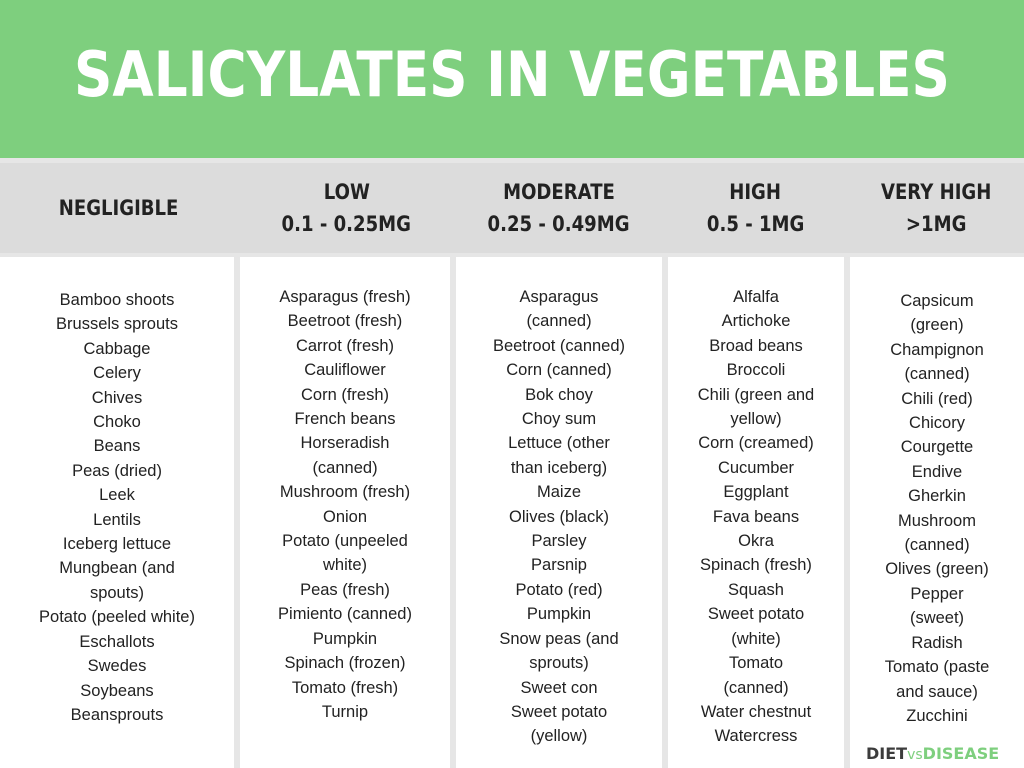  I want to click on list-item: Cabbage, so click(117, 348).